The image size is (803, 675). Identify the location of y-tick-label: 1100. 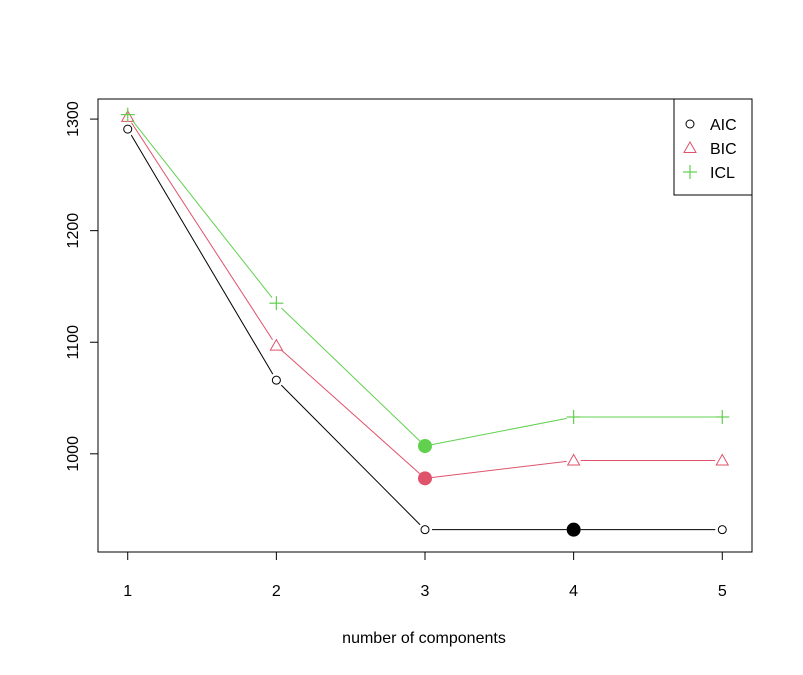
(73, 342).